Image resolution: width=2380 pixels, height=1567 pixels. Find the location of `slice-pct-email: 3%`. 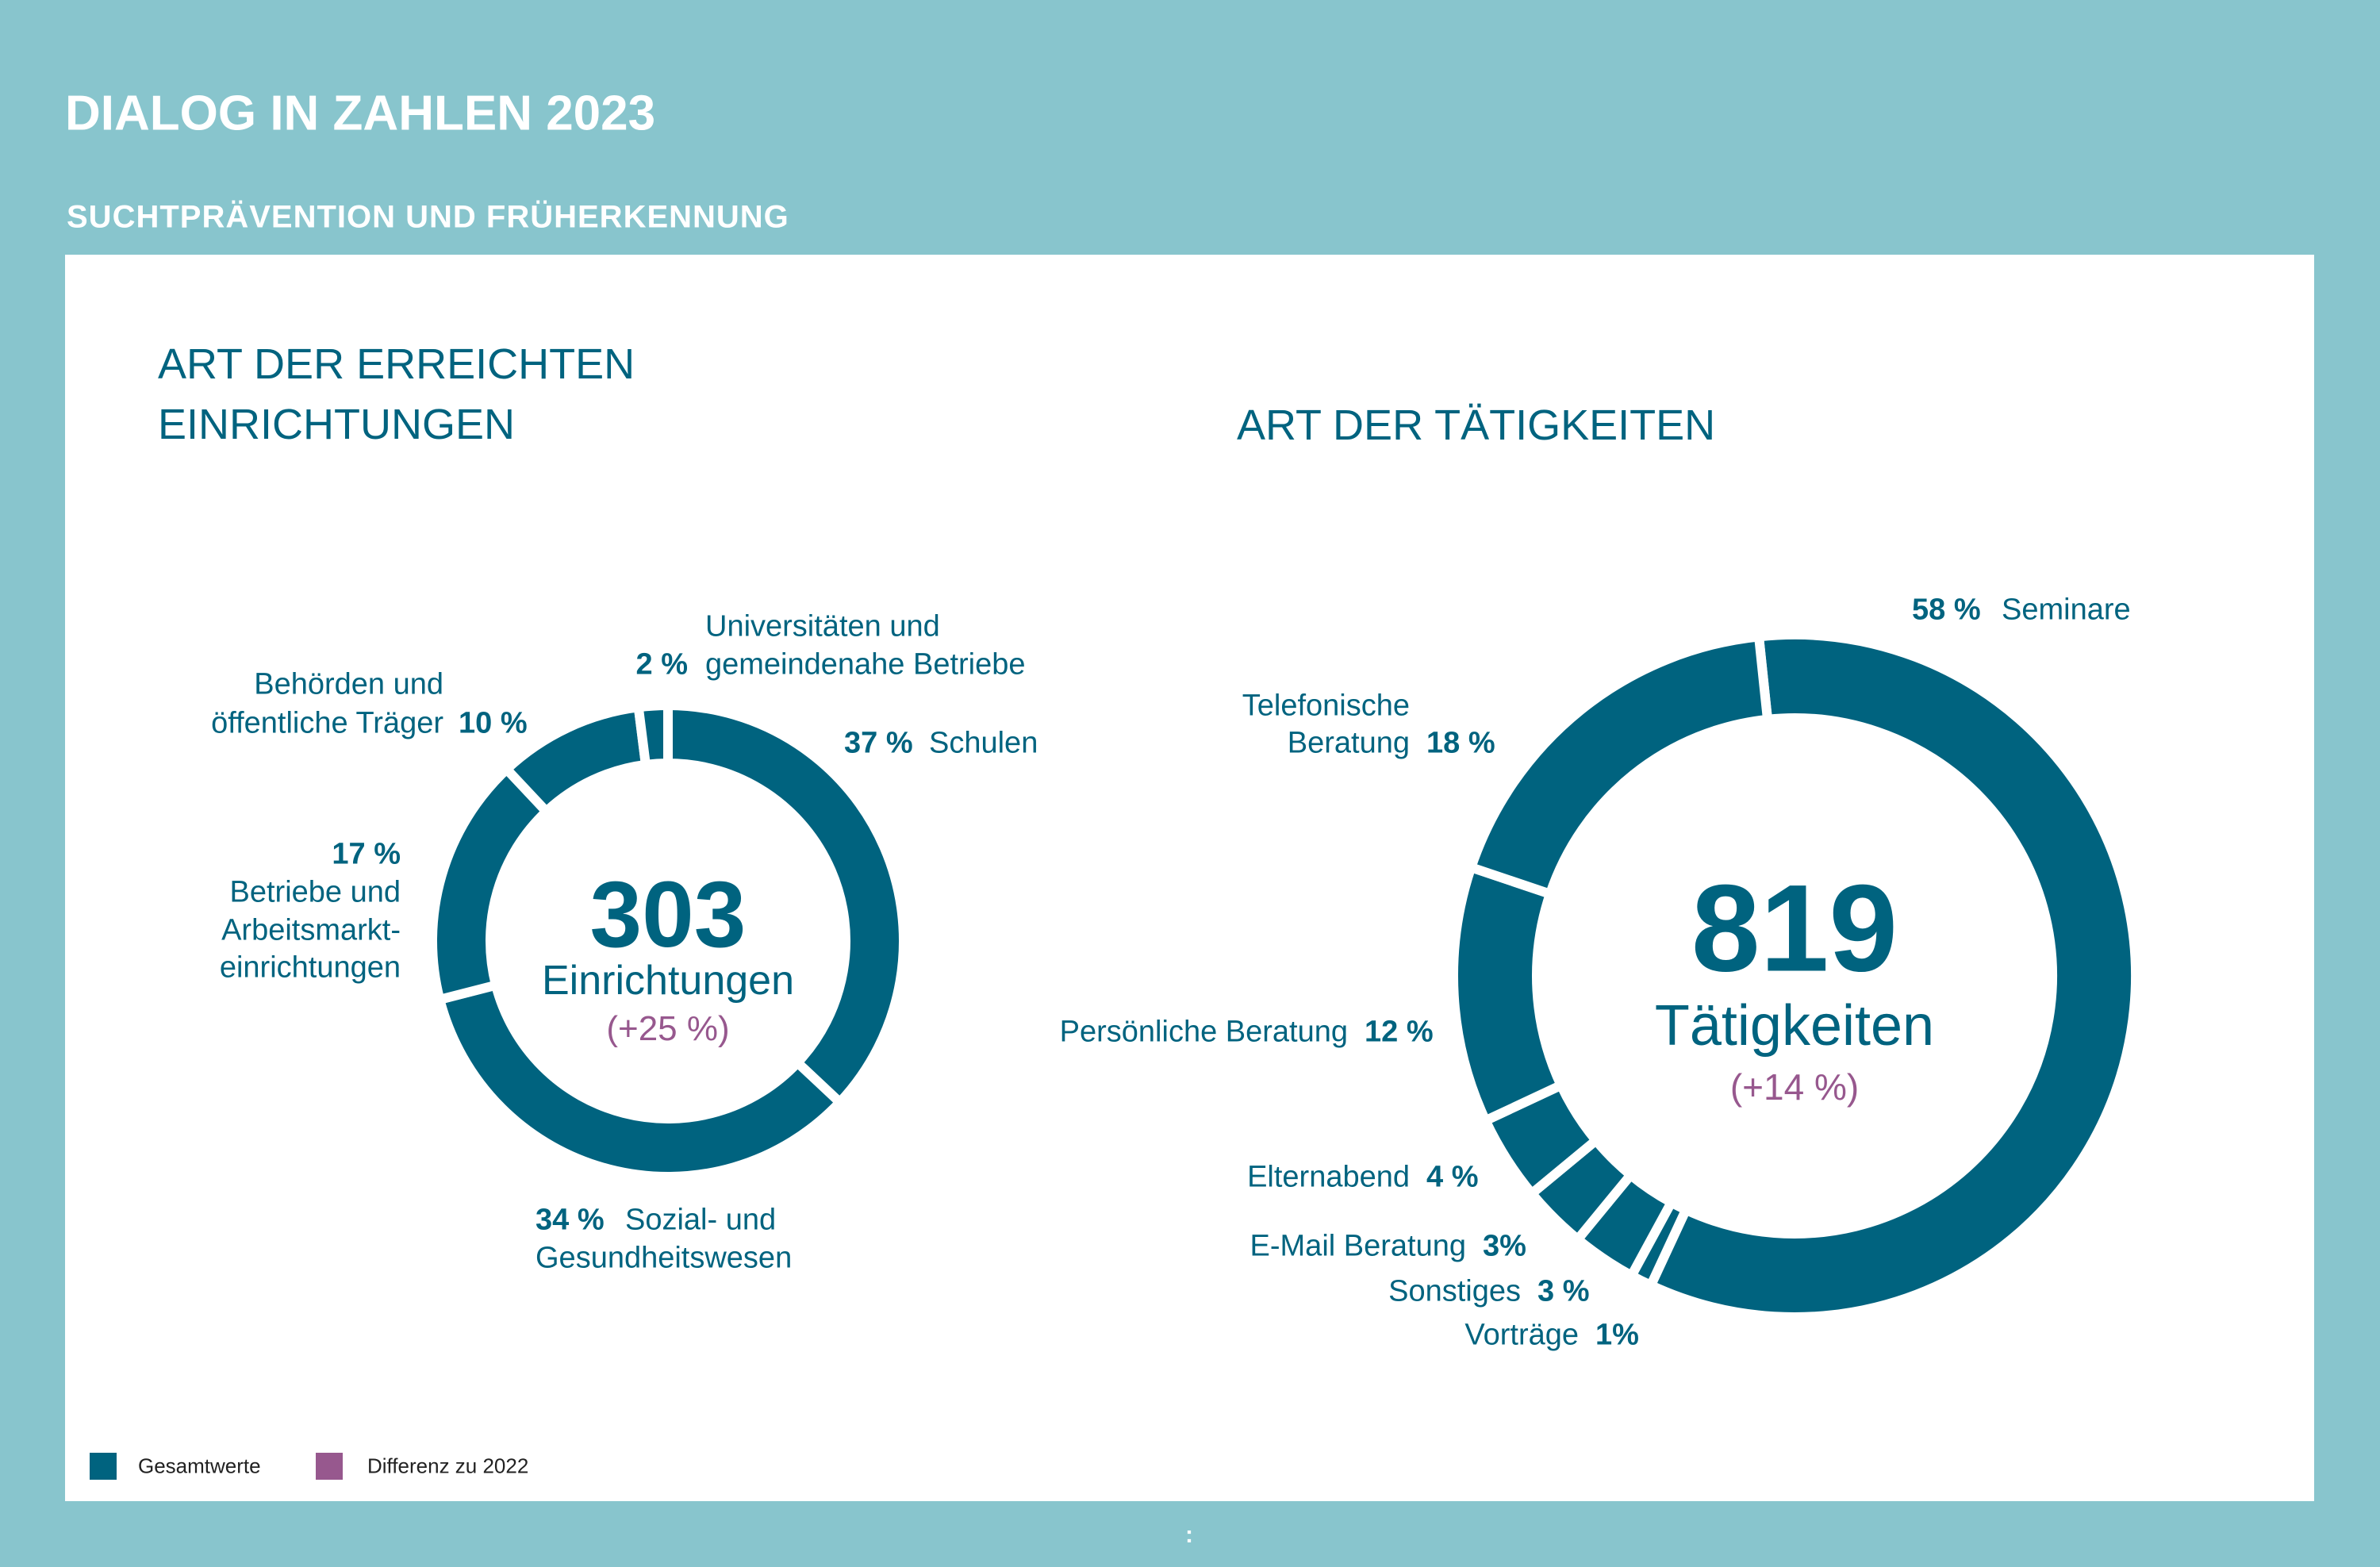

slice-pct-email: 3% is located at coordinates (1504, 1246).